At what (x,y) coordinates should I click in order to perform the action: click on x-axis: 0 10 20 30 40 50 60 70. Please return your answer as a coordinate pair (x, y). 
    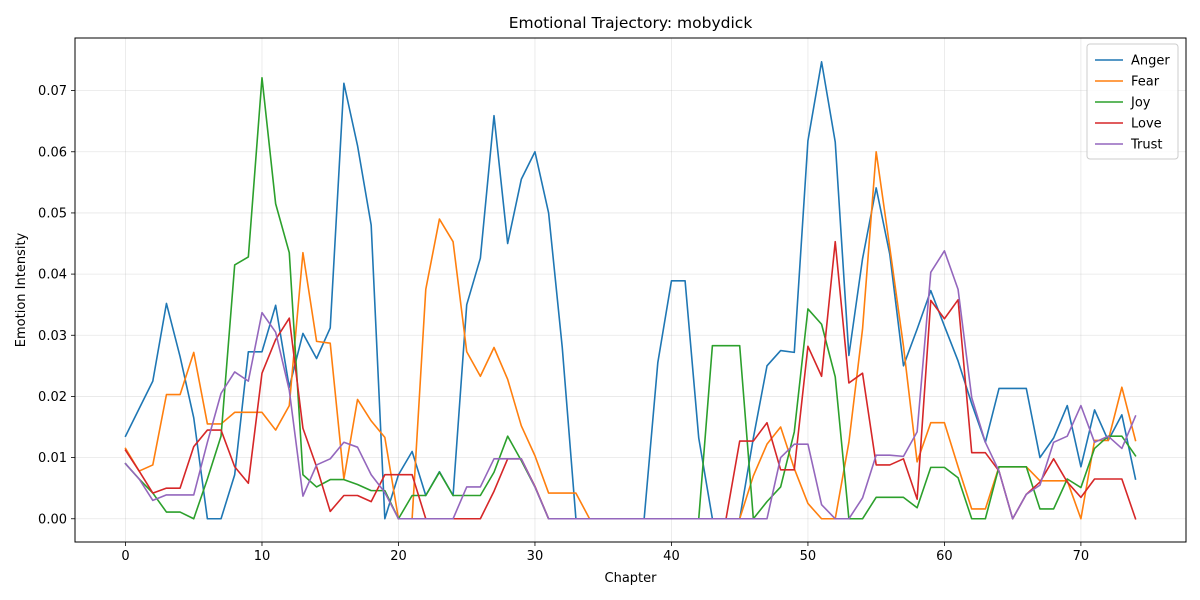
    Looking at the image, I should click on (605, 553).